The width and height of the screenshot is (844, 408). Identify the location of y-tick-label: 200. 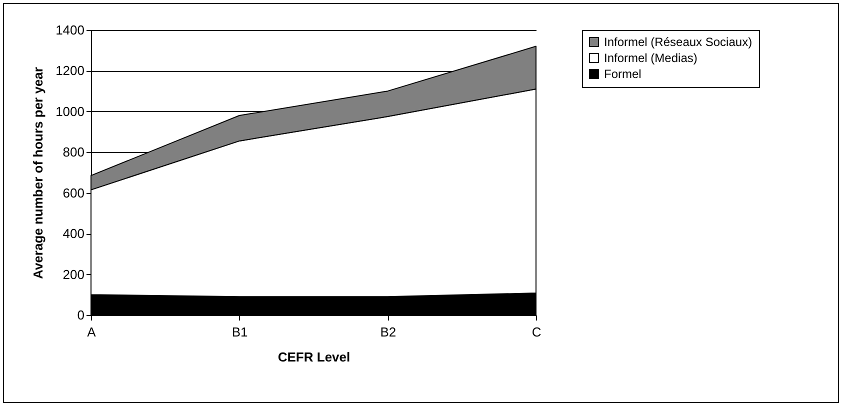
(73, 274).